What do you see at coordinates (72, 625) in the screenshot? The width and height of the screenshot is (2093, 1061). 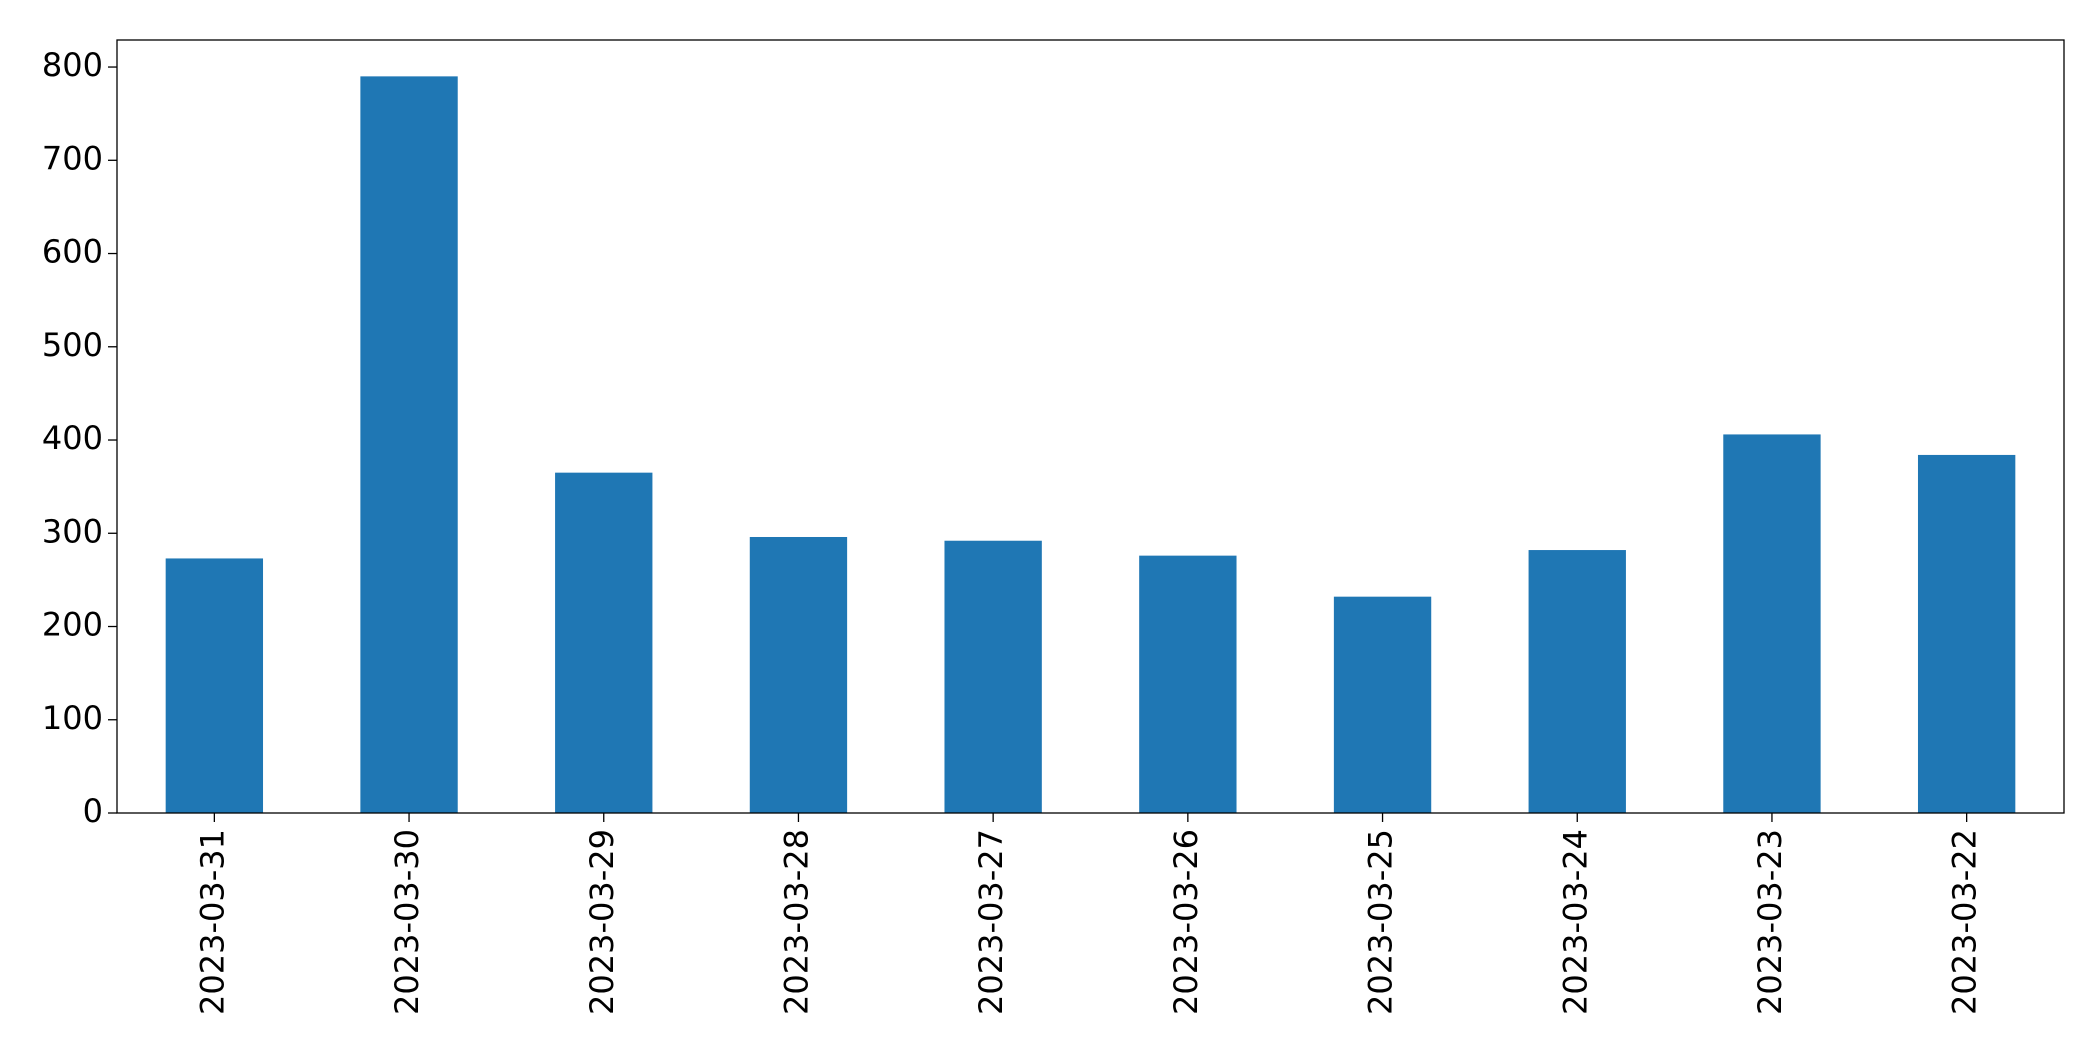 I see `y-tick-label: 200` at bounding box center [72, 625].